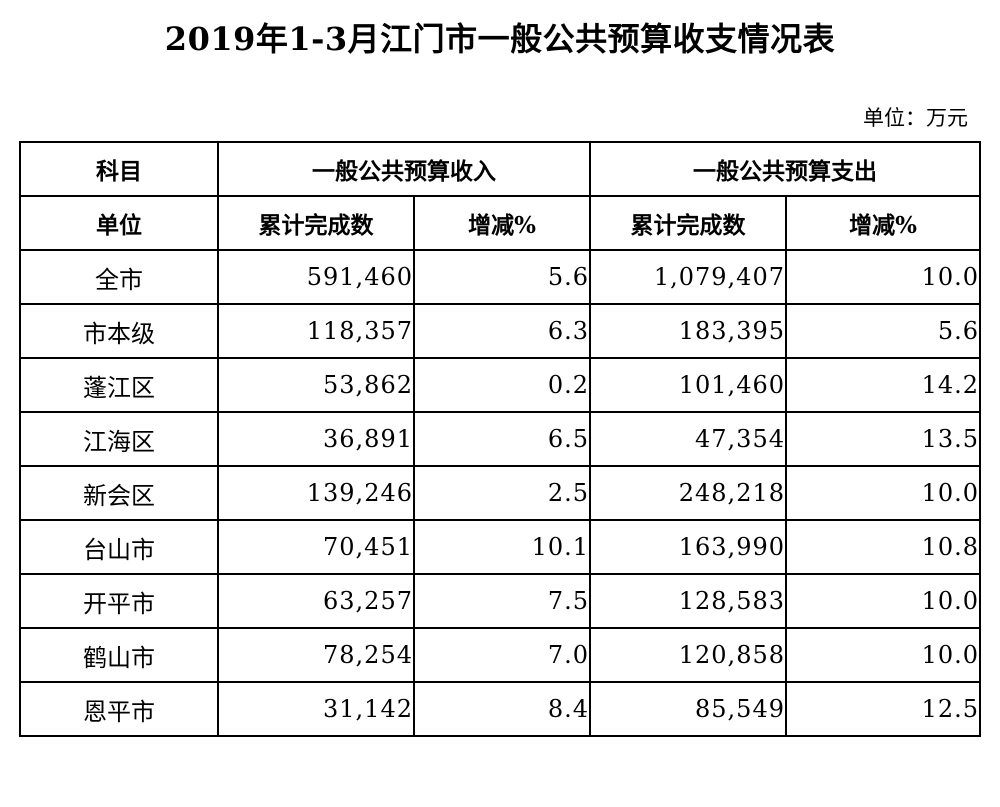 Image resolution: width=1000 pixels, height=807 pixels. What do you see at coordinates (883, 385) in the screenshot?
I see `expense-change: 14.2` at bounding box center [883, 385].